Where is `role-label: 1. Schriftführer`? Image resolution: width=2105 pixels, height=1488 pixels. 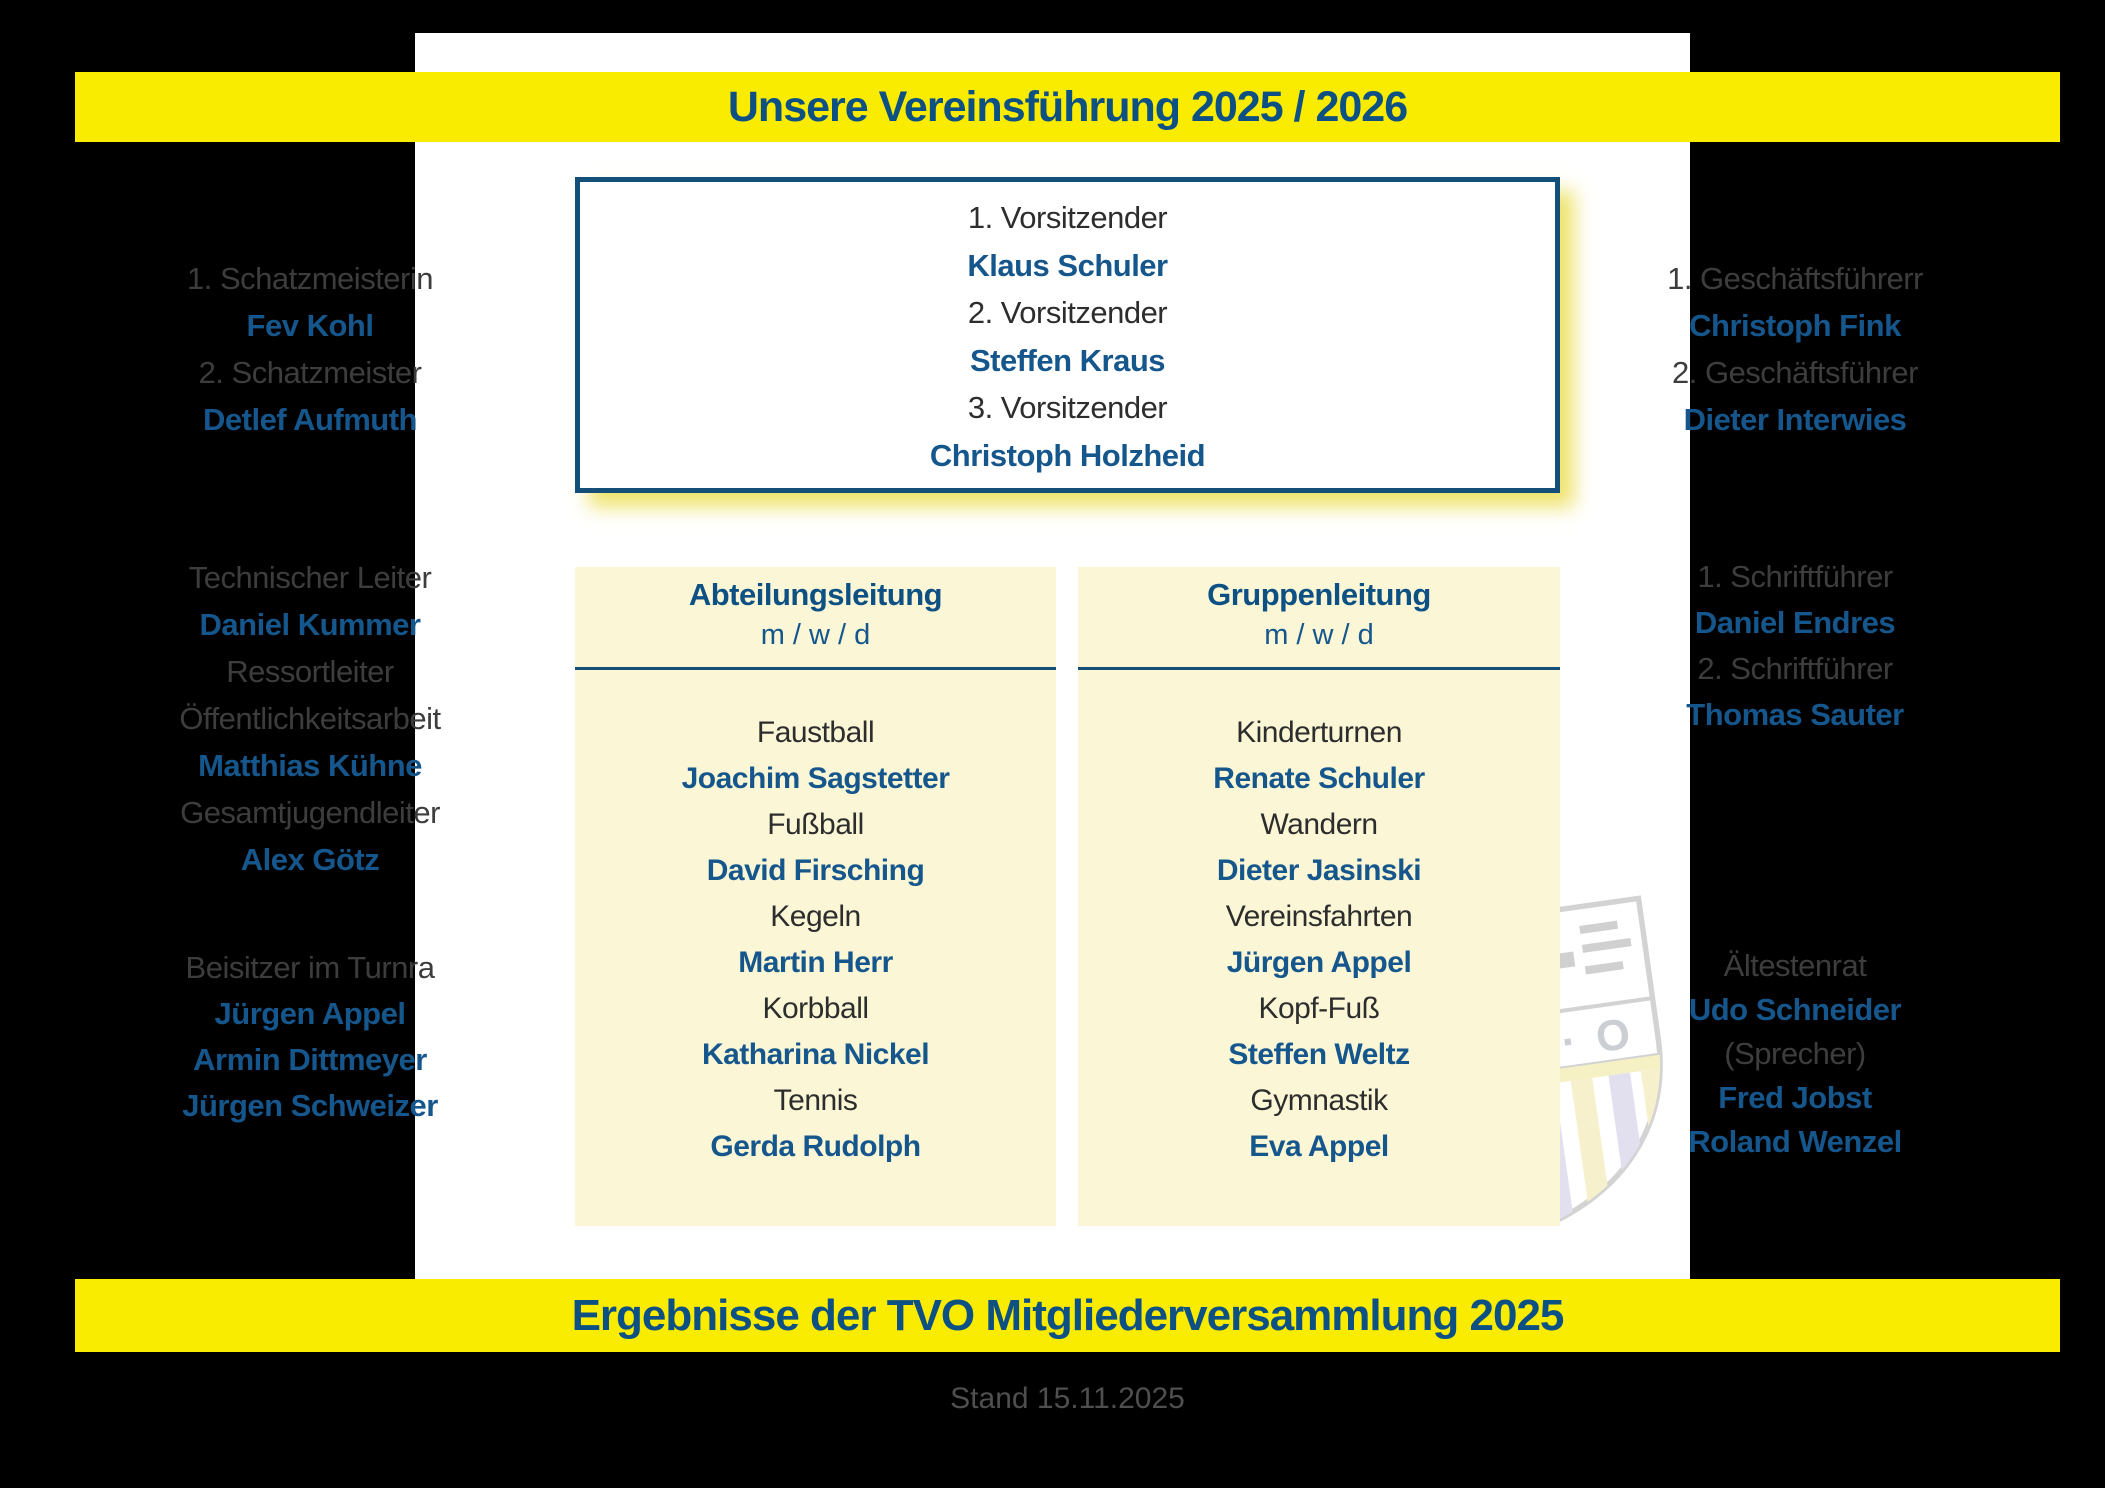
role-label: 1. Schriftführer is located at coordinates (1795, 576).